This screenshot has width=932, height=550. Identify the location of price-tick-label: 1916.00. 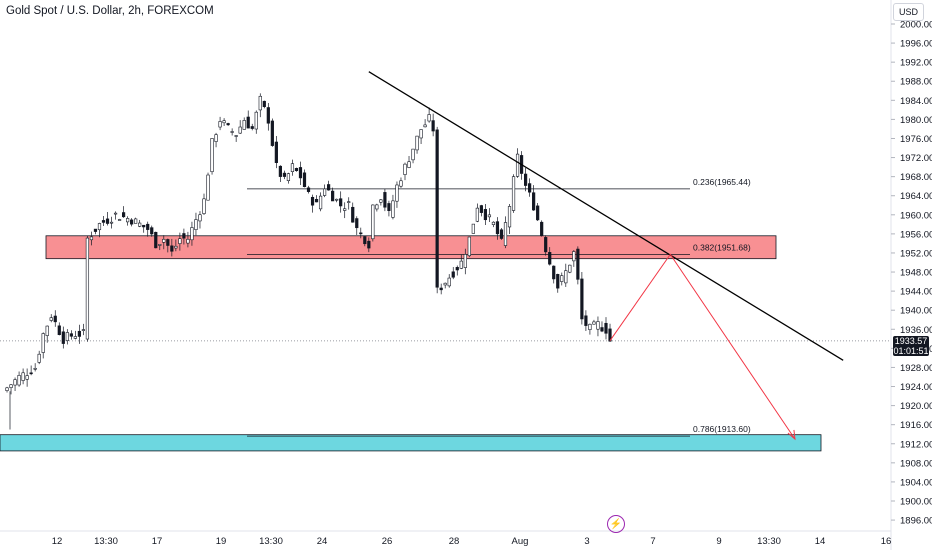
(916, 425).